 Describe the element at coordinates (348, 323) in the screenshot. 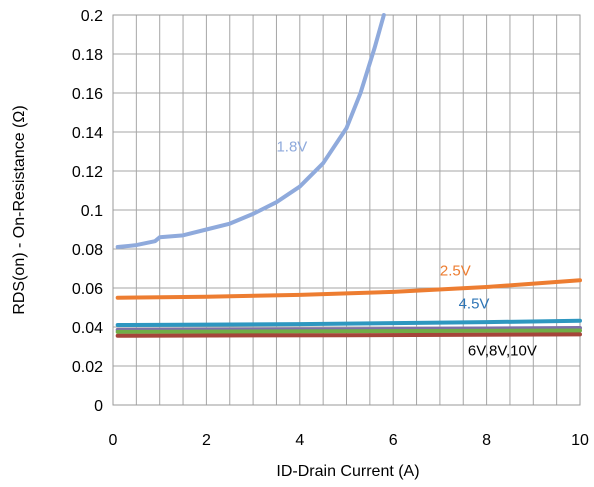

I see `series-line-45V` at that location.